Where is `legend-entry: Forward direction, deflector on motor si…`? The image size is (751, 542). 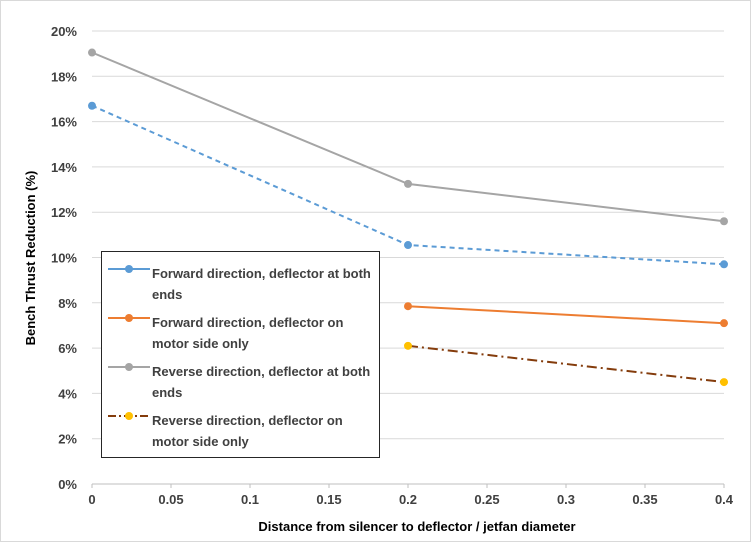
legend-entry: Forward direction, deflector on motor si… is located at coordinates (240, 335).